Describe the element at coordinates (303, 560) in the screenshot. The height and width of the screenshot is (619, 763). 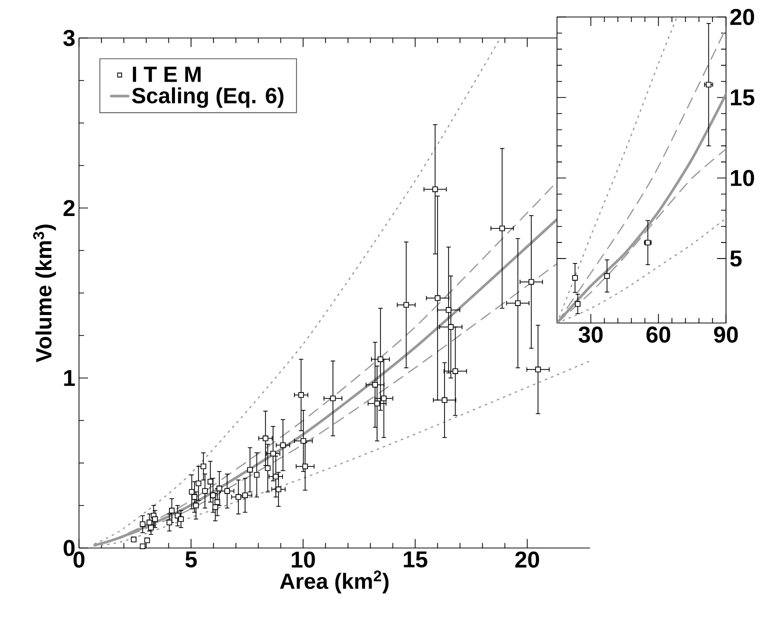
I see `x-tick-label: 10` at that location.